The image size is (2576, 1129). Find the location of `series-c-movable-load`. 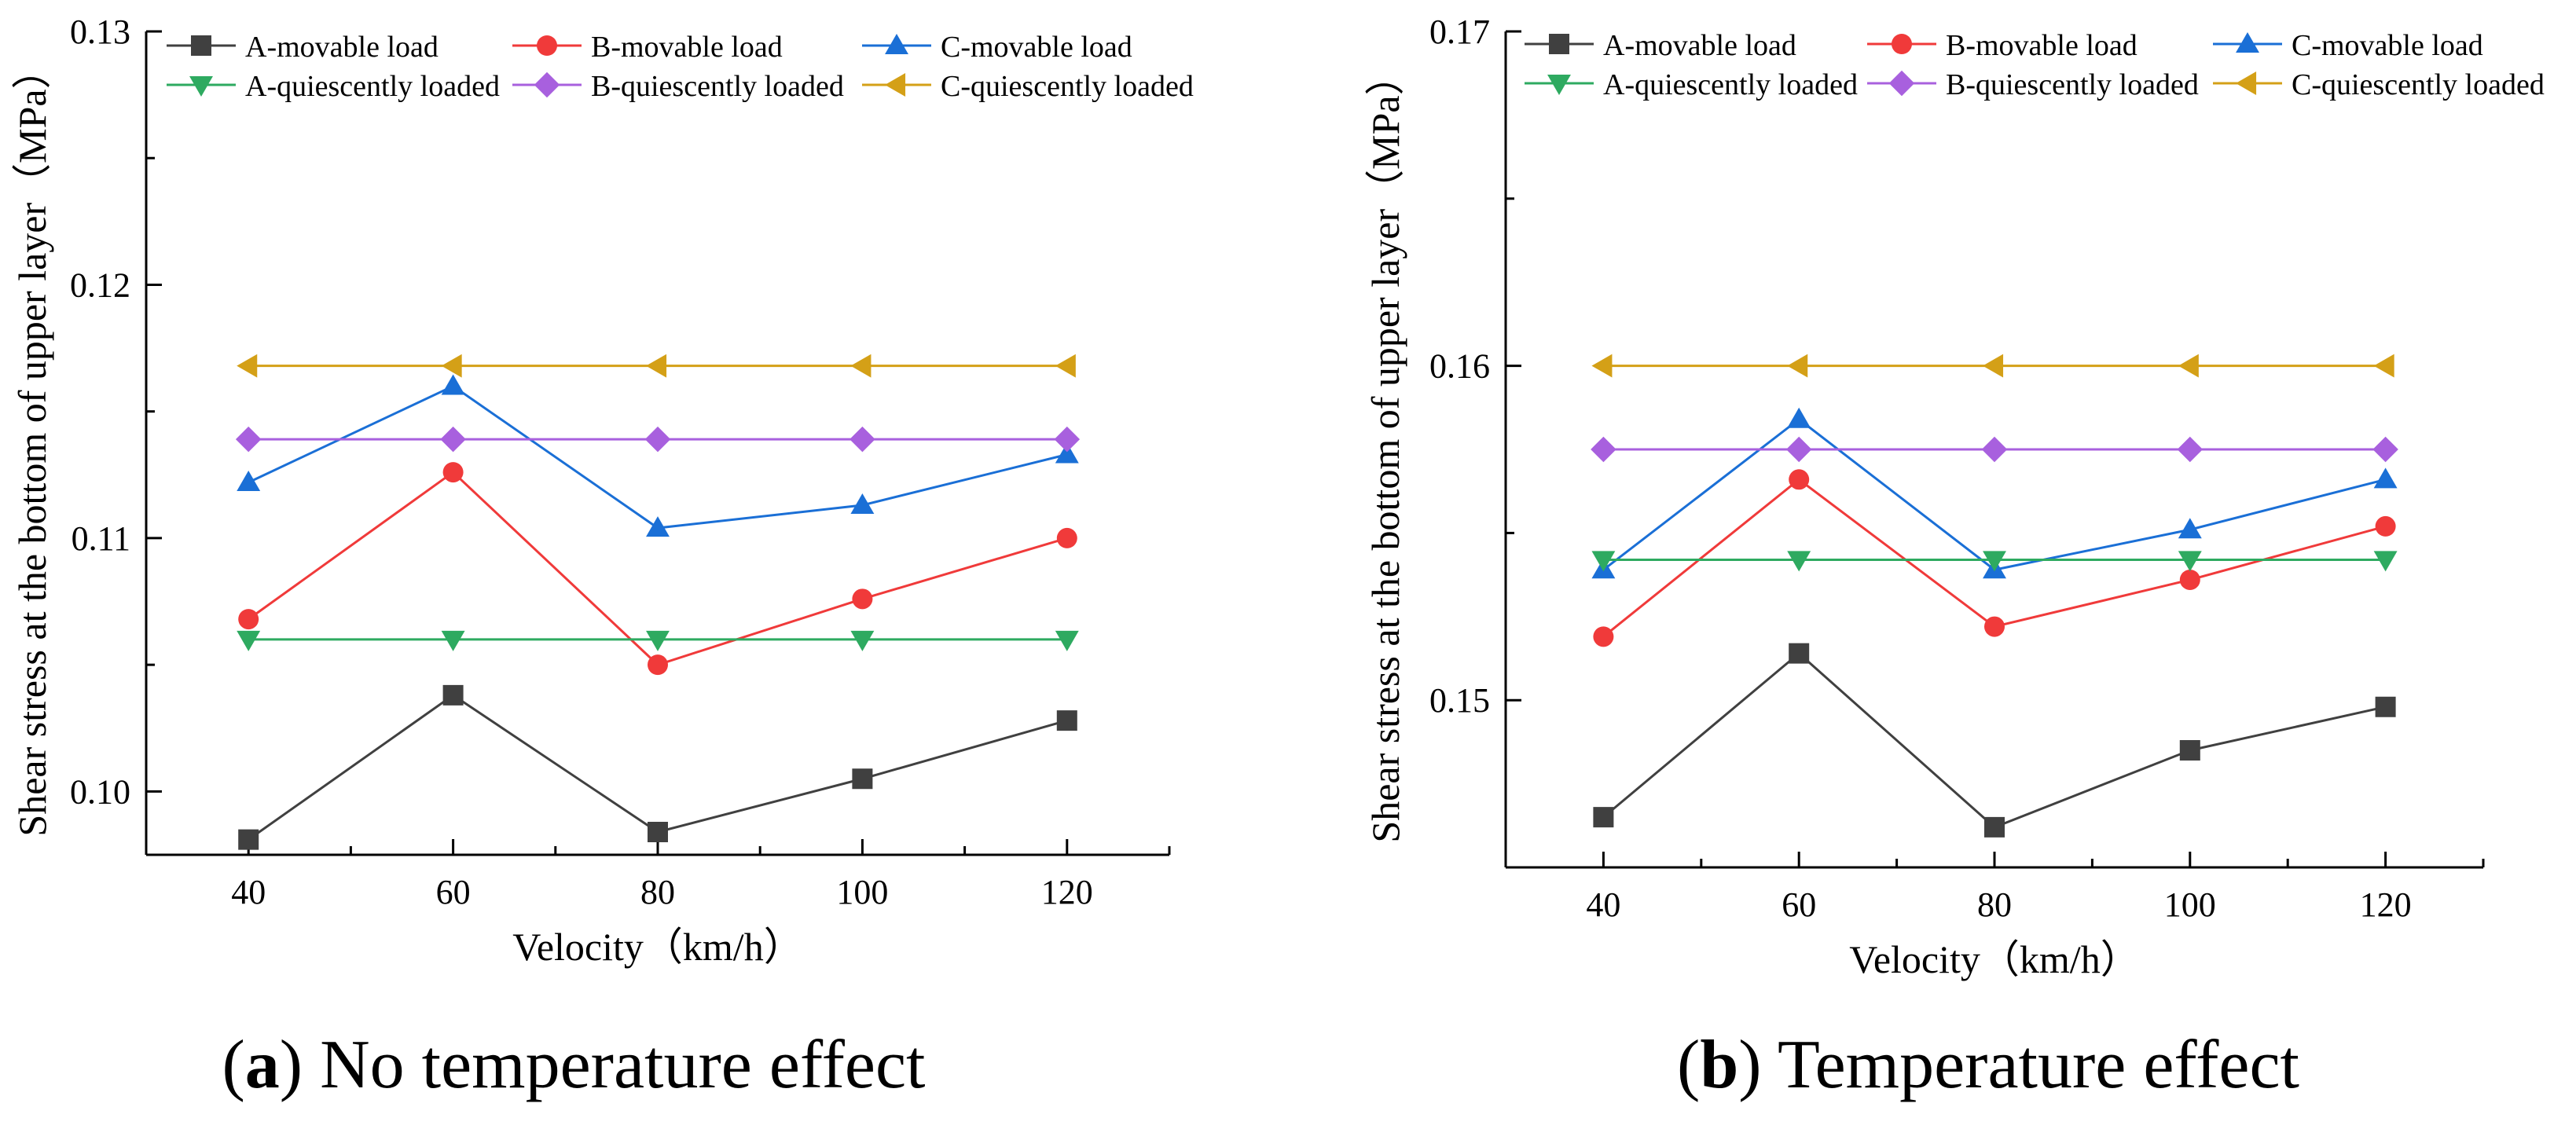

series-c-movable-load is located at coordinates (658, 456).